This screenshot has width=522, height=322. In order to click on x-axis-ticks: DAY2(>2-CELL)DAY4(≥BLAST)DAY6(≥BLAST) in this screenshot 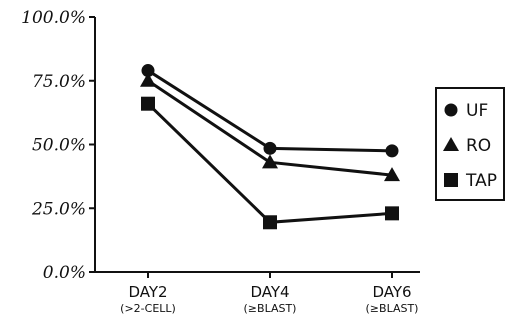, I will do `click(269, 293)`.